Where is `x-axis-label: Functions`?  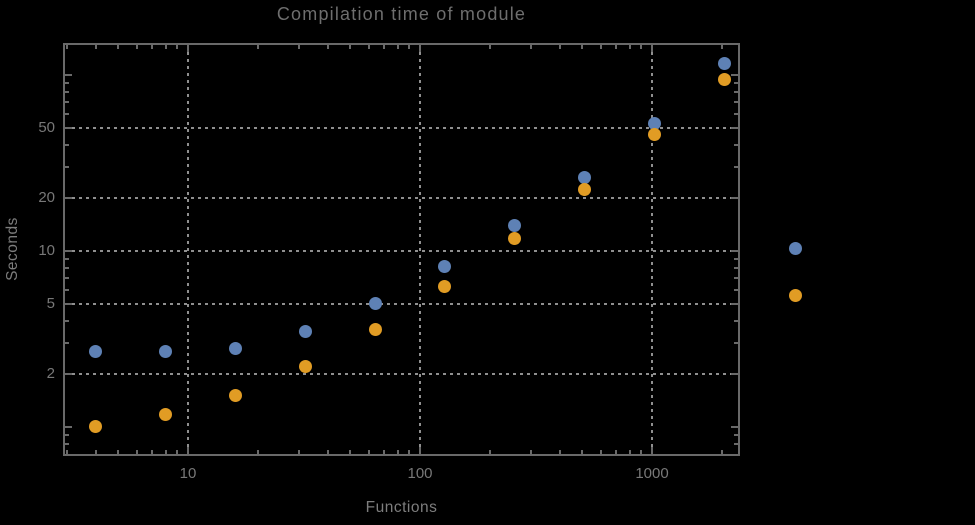
x-axis-label: Functions is located at coordinates (401, 507).